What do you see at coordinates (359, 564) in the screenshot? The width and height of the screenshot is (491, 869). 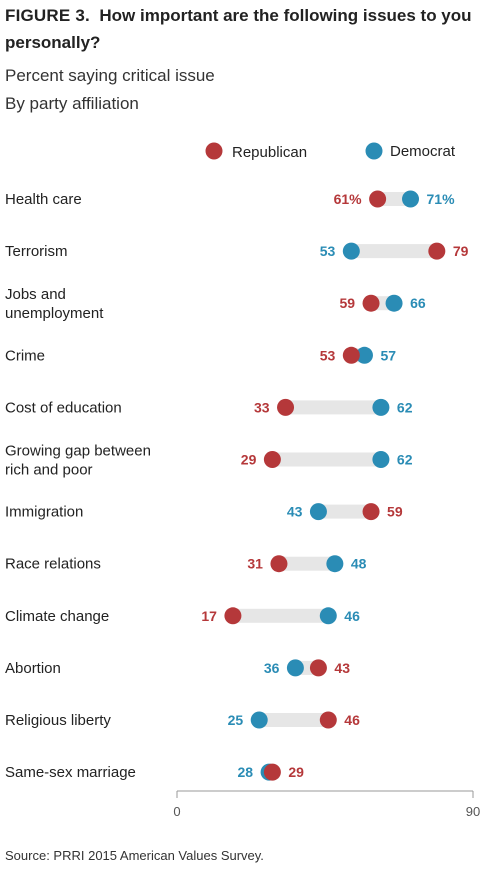 I see `democrat-value-label: 48` at bounding box center [359, 564].